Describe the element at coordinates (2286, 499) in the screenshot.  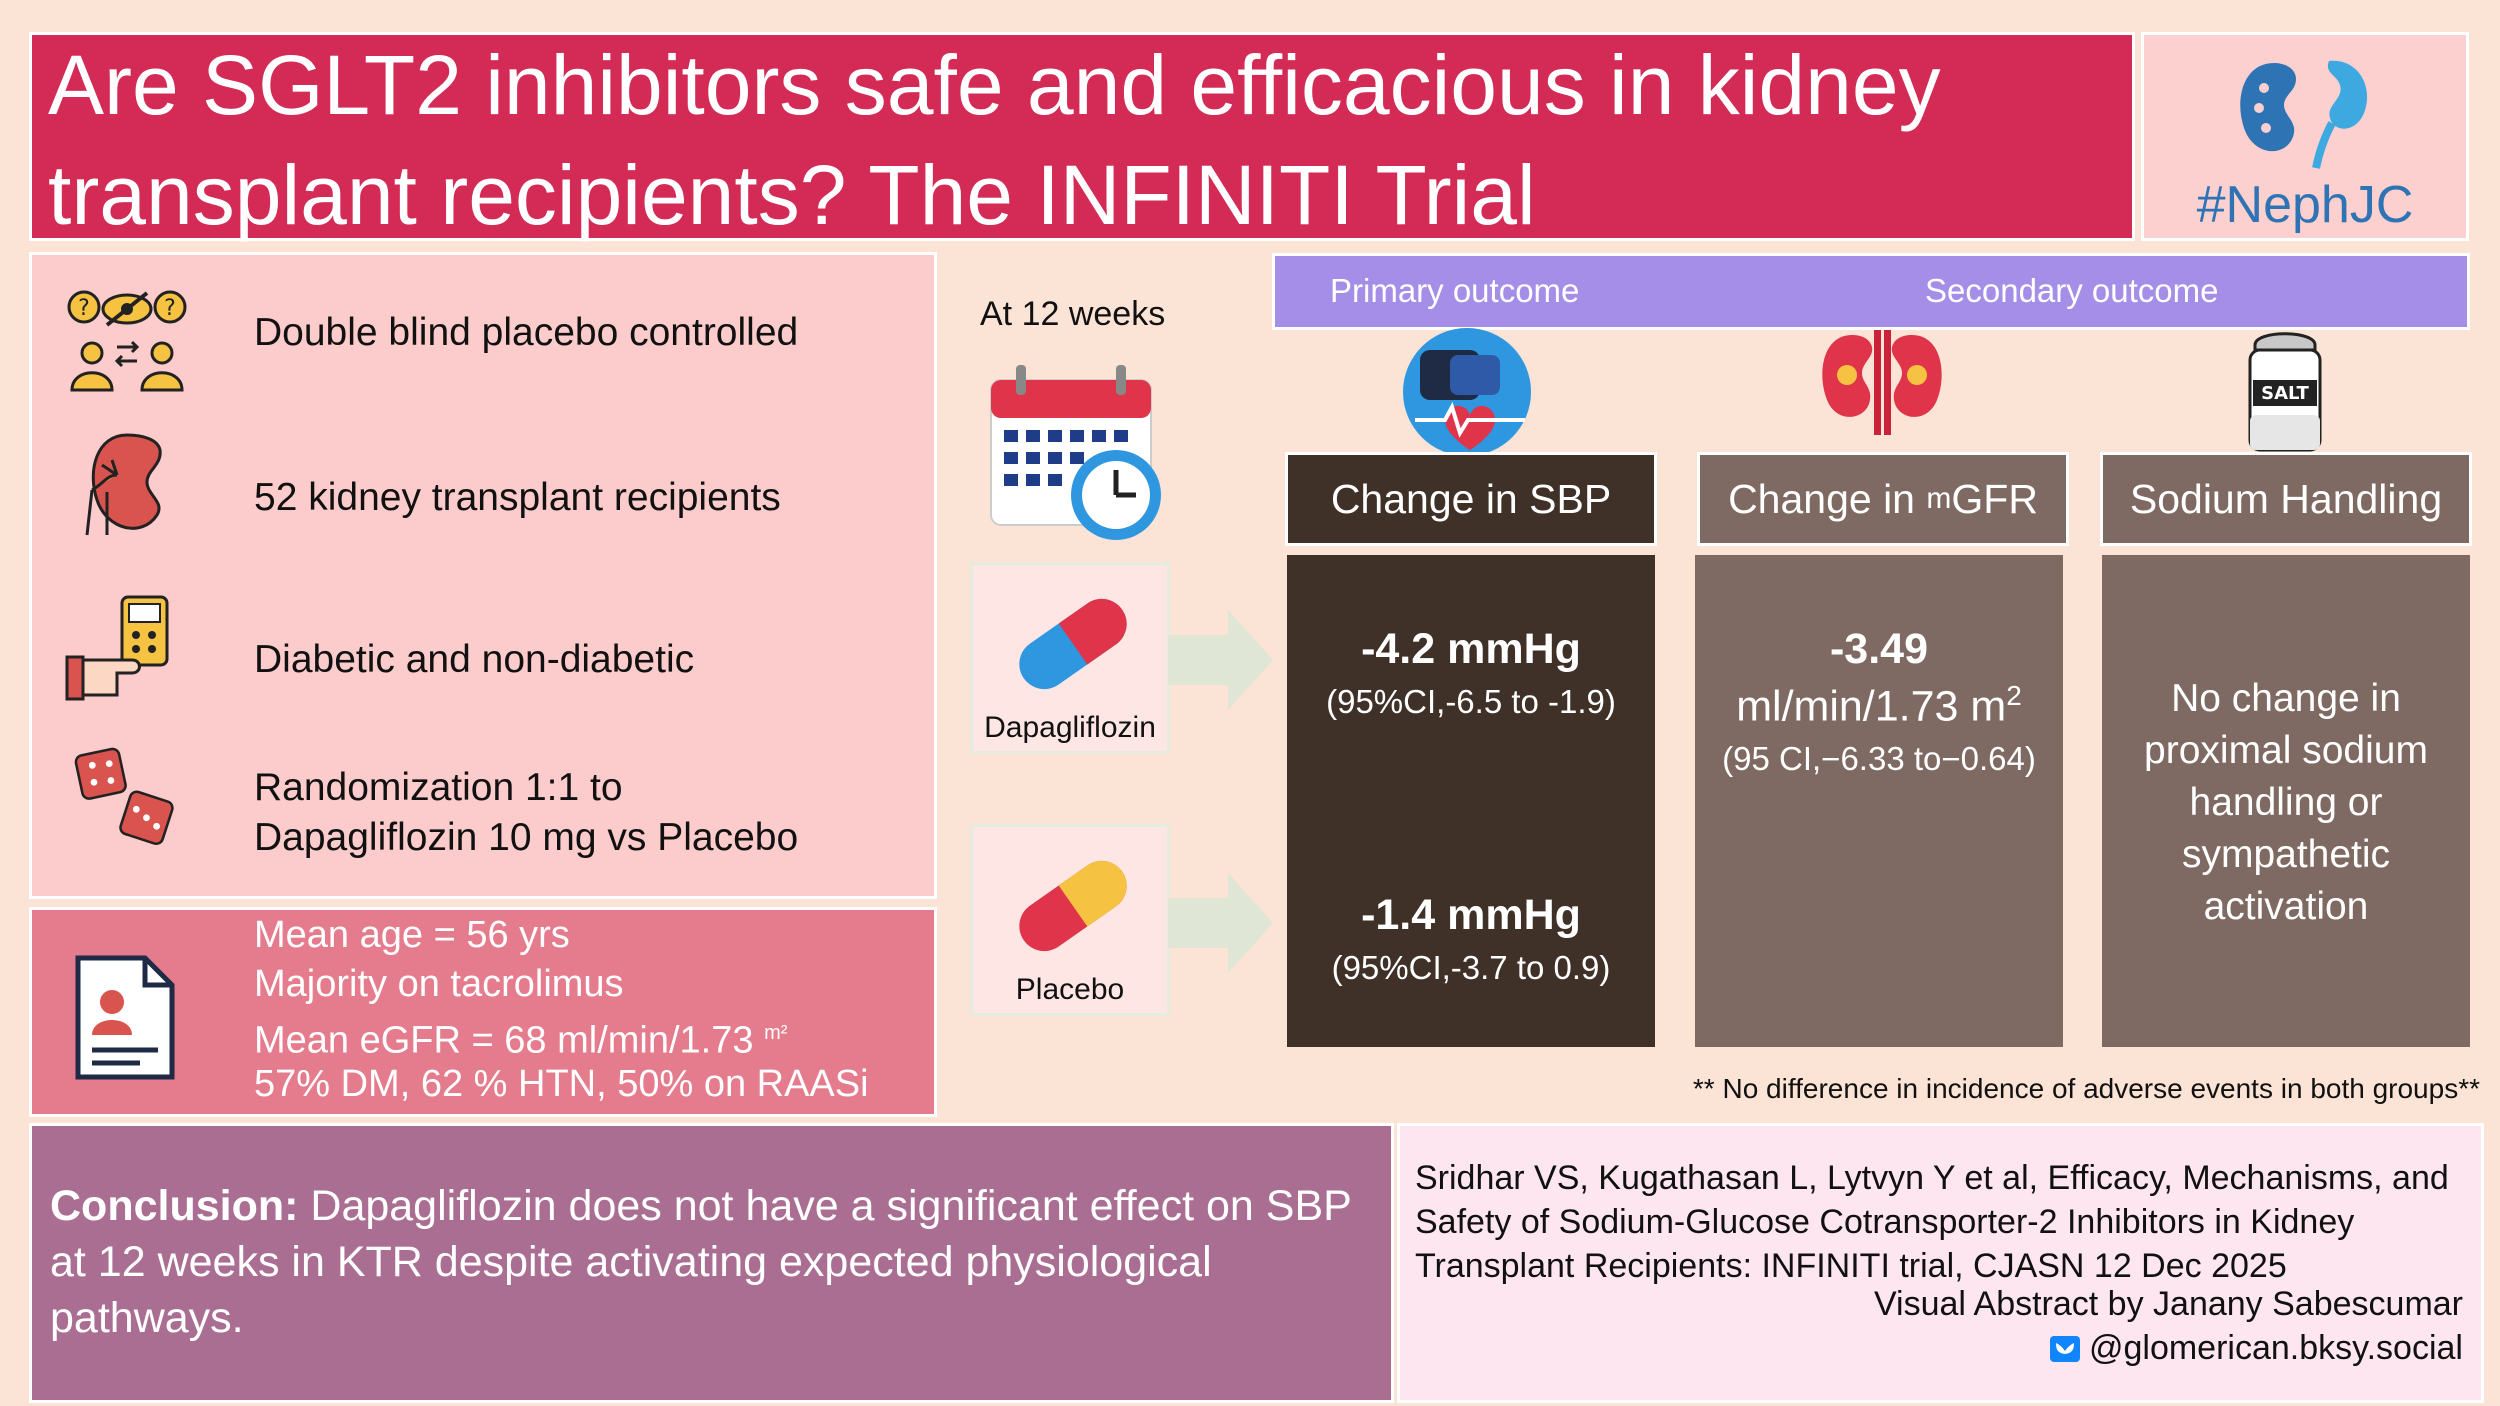
I see `sodium-header: Sodium Handling` at that location.